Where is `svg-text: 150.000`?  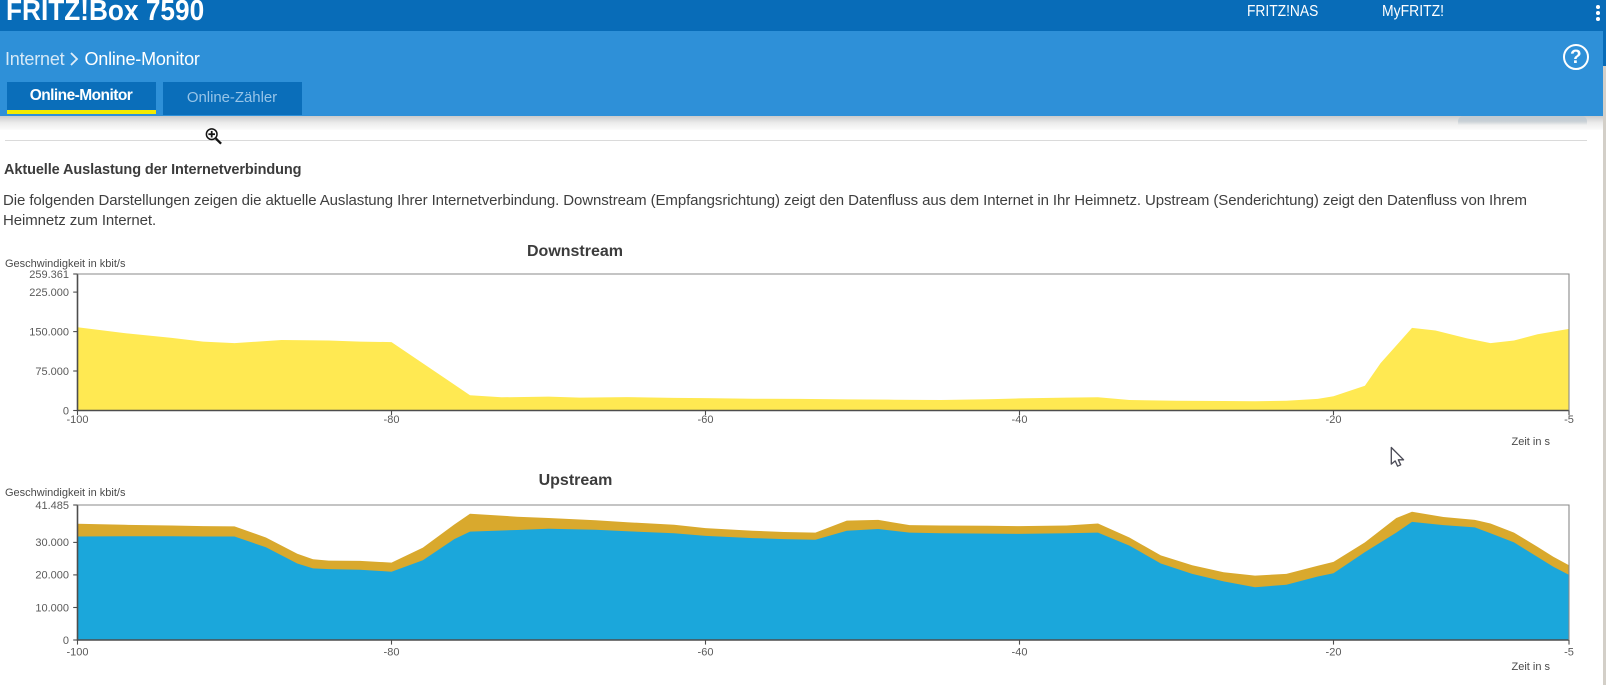 svg-text: 150.000 is located at coordinates (49, 332).